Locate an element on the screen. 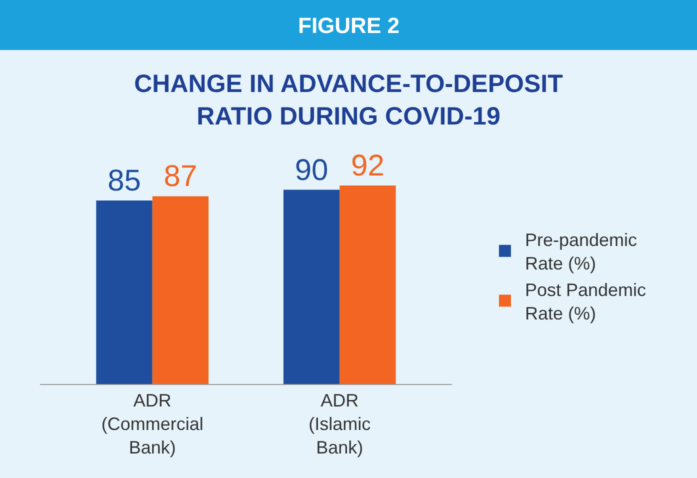 Image resolution: width=697 pixels, height=478 pixels. legend-label: Pre-pandemic Rate (%) is located at coordinates (581, 252).